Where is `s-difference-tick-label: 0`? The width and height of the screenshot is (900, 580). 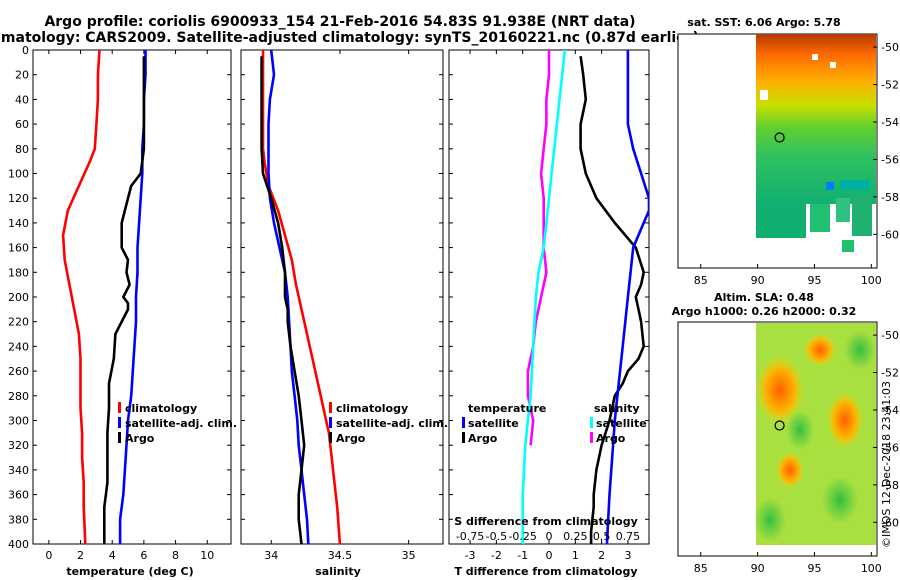
s-difference-tick-label: 0 is located at coordinates (549, 536).